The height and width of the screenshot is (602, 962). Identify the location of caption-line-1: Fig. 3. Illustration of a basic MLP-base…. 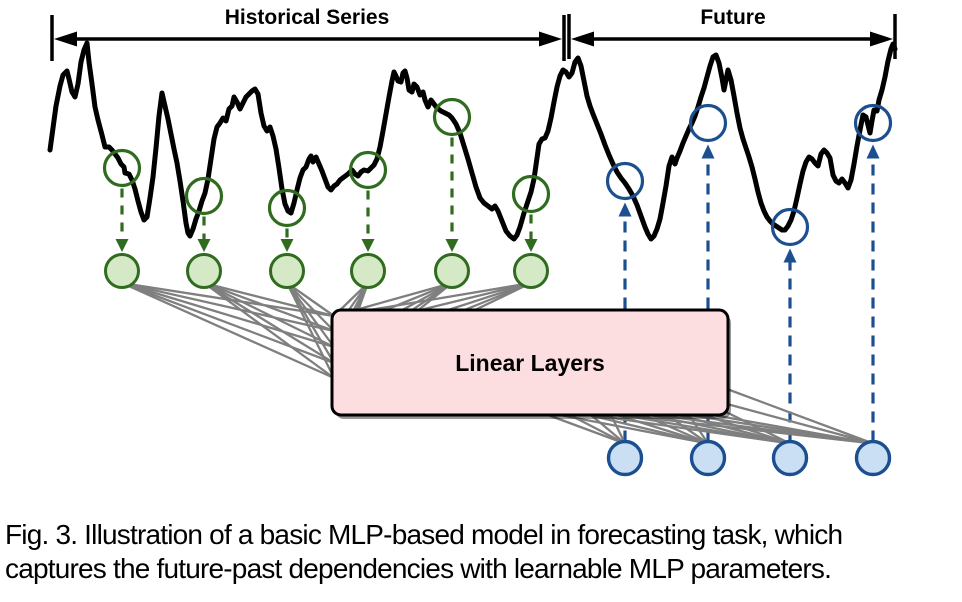
(424, 534).